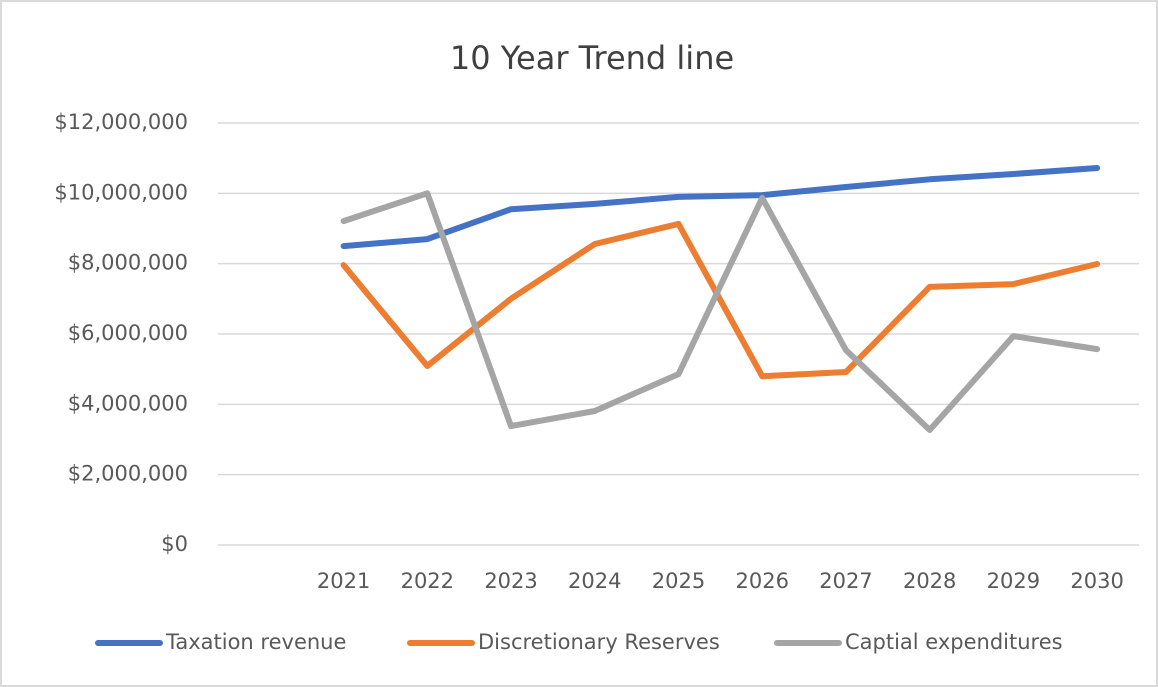 This screenshot has width=1158, height=687. I want to click on x-tick-label: 2029, so click(1013, 581).